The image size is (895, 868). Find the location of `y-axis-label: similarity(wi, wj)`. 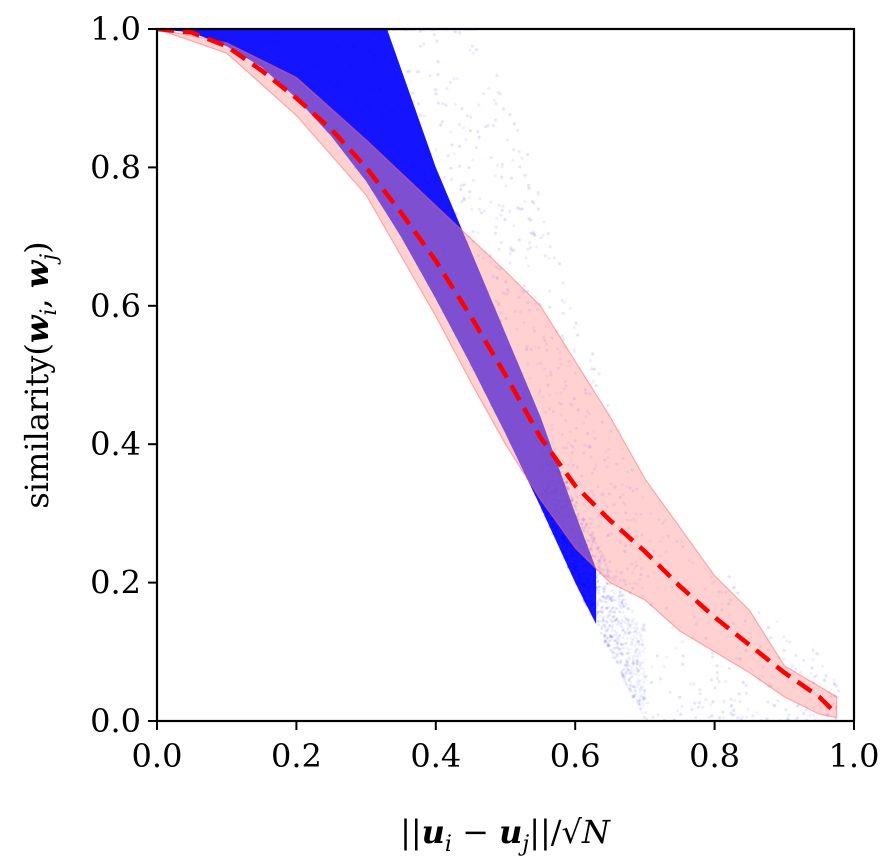

y-axis-label: similarity(wi, wj) is located at coordinates (40, 374).